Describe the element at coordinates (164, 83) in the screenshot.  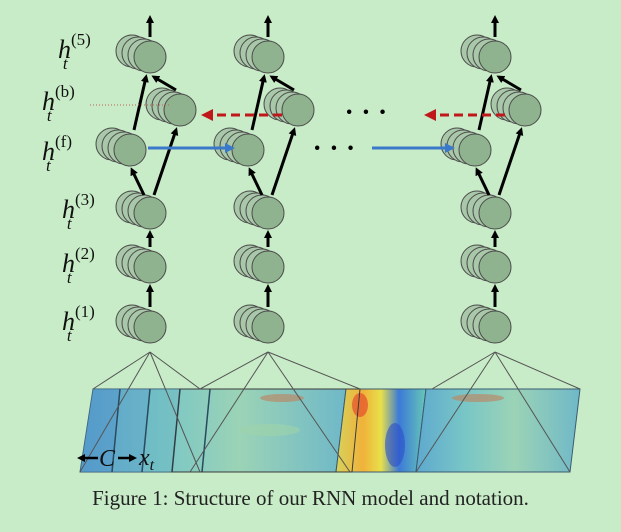
I see `arrow-hb-h5-col1` at that location.